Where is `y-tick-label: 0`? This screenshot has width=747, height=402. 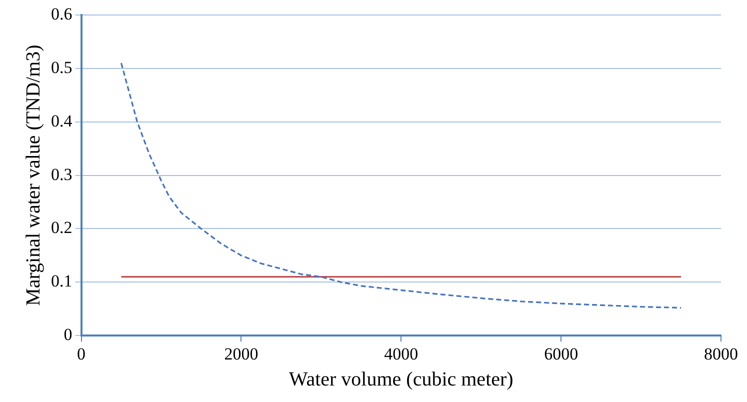 y-tick-label: 0 is located at coordinates (68, 334).